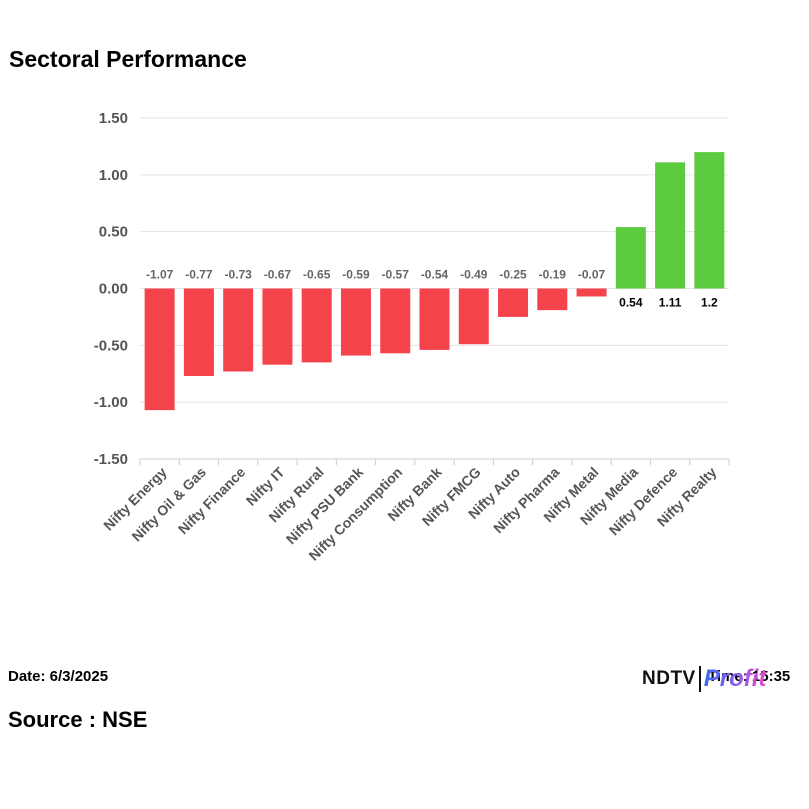 Image resolution: width=809 pixels, height=809 pixels. What do you see at coordinates (278, 275) in the screenshot?
I see `data-label: -0.67` at bounding box center [278, 275].